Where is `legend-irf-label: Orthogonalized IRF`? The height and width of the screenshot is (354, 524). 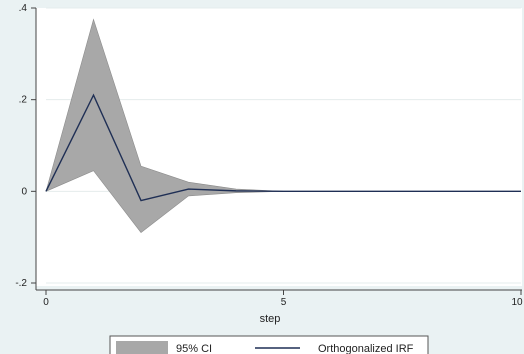 legend-irf-label: Orthogonalized IRF is located at coordinates (366, 348).